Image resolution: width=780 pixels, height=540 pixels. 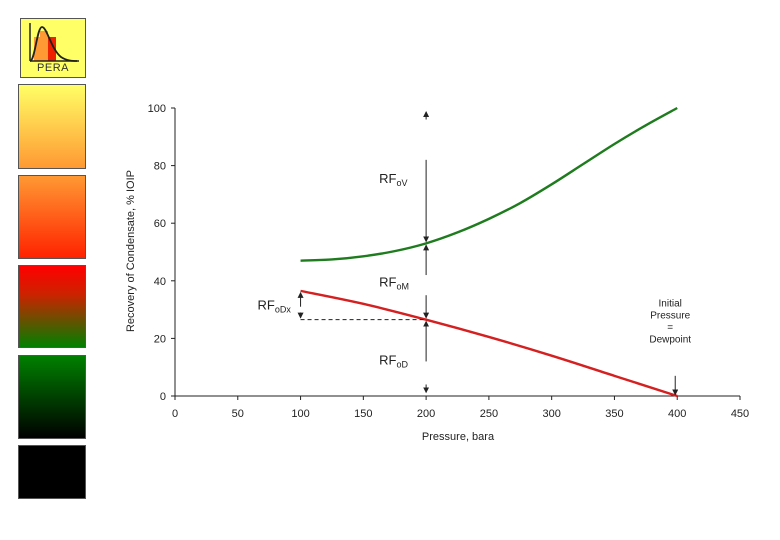 What do you see at coordinates (740, 414) in the screenshot?
I see `x-tick-label: 450` at bounding box center [740, 414].